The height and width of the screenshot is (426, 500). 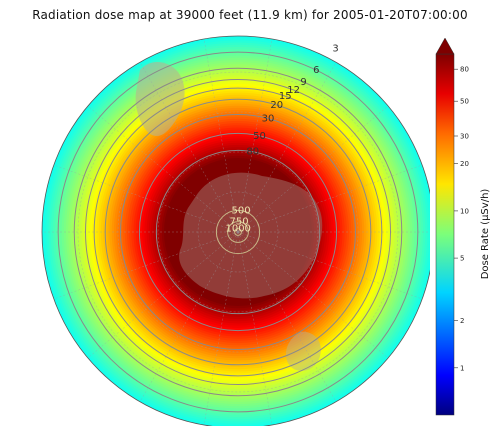 What do you see at coordinates (485, 234) in the screenshot?
I see `colorbar-label: Dose Rate (μSv/h)` at bounding box center [485, 234].